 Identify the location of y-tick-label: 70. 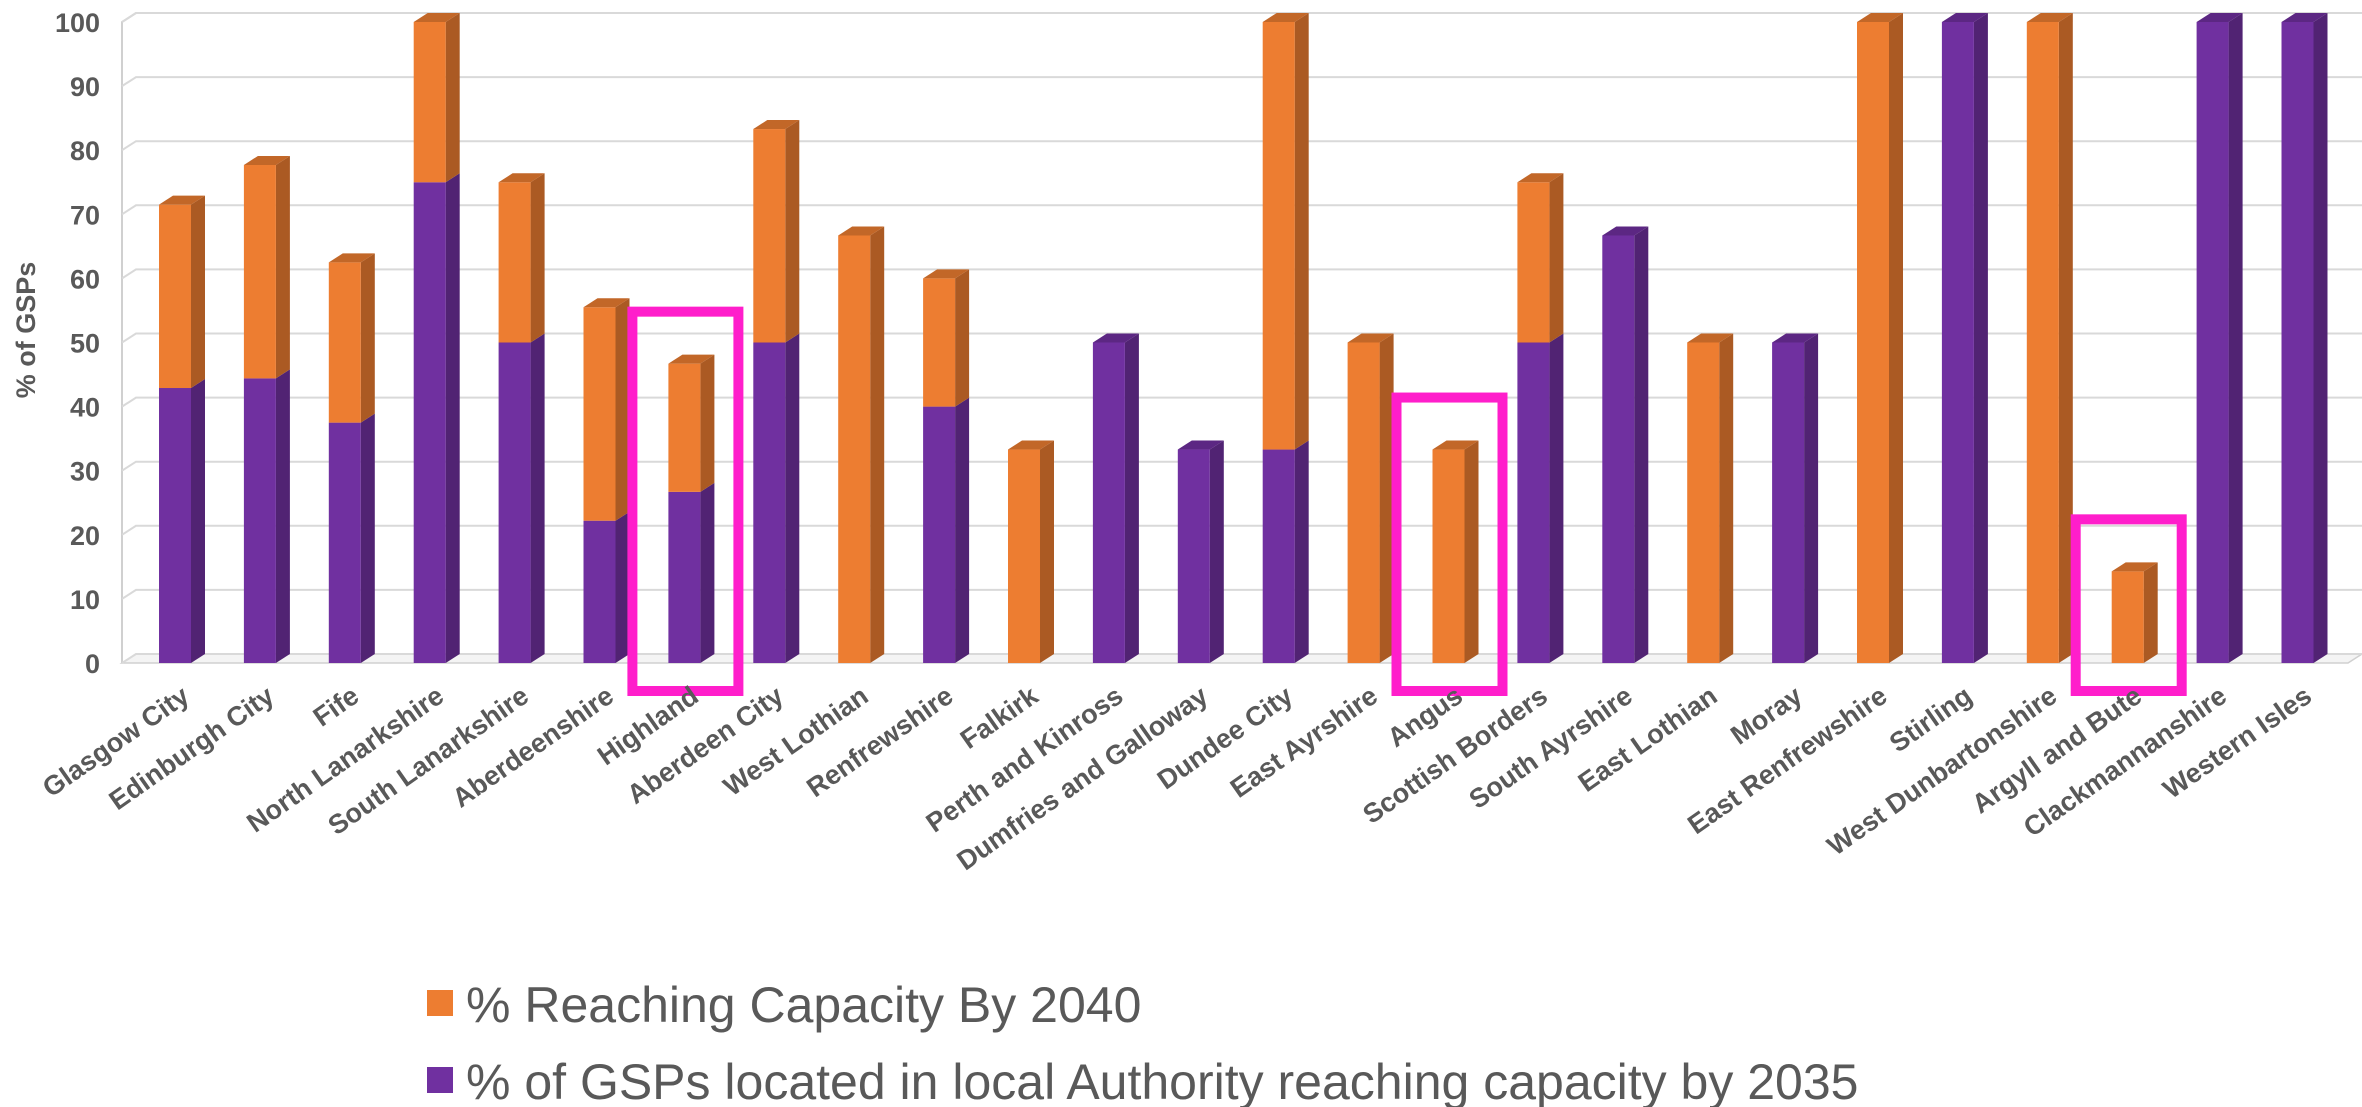
(85, 215).